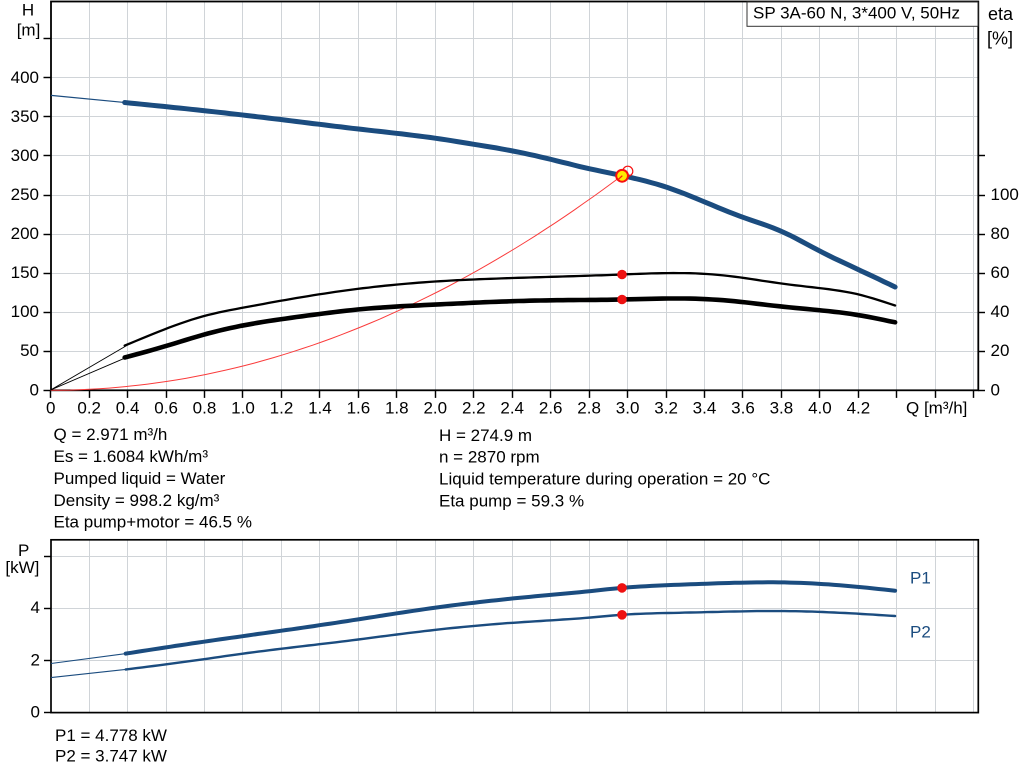  Describe the element at coordinates (435, 408) in the screenshot. I see `svg-text: 2.0` at that location.